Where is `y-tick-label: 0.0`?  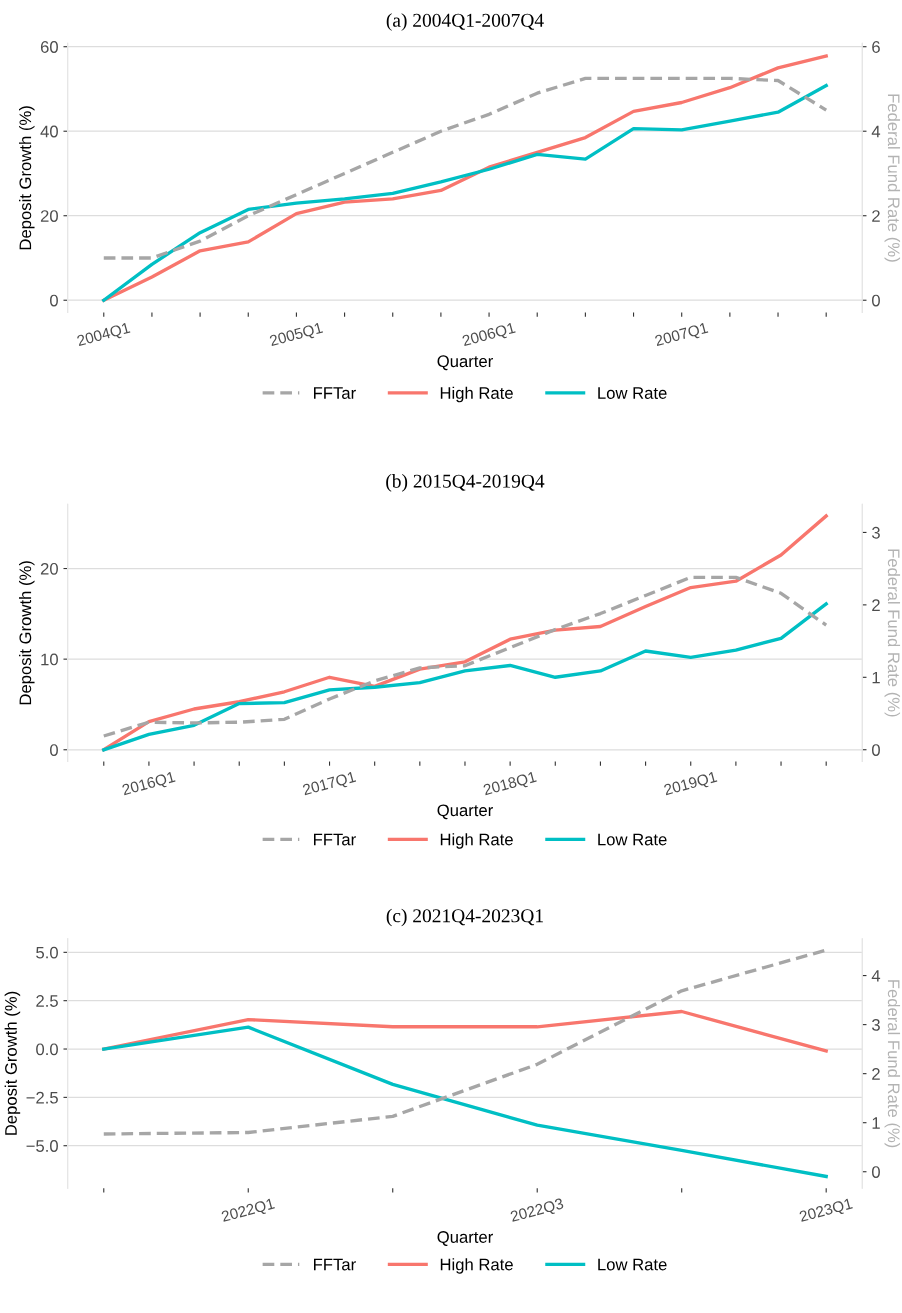 y-tick-label: 0.0 is located at coordinates (47, 1049).